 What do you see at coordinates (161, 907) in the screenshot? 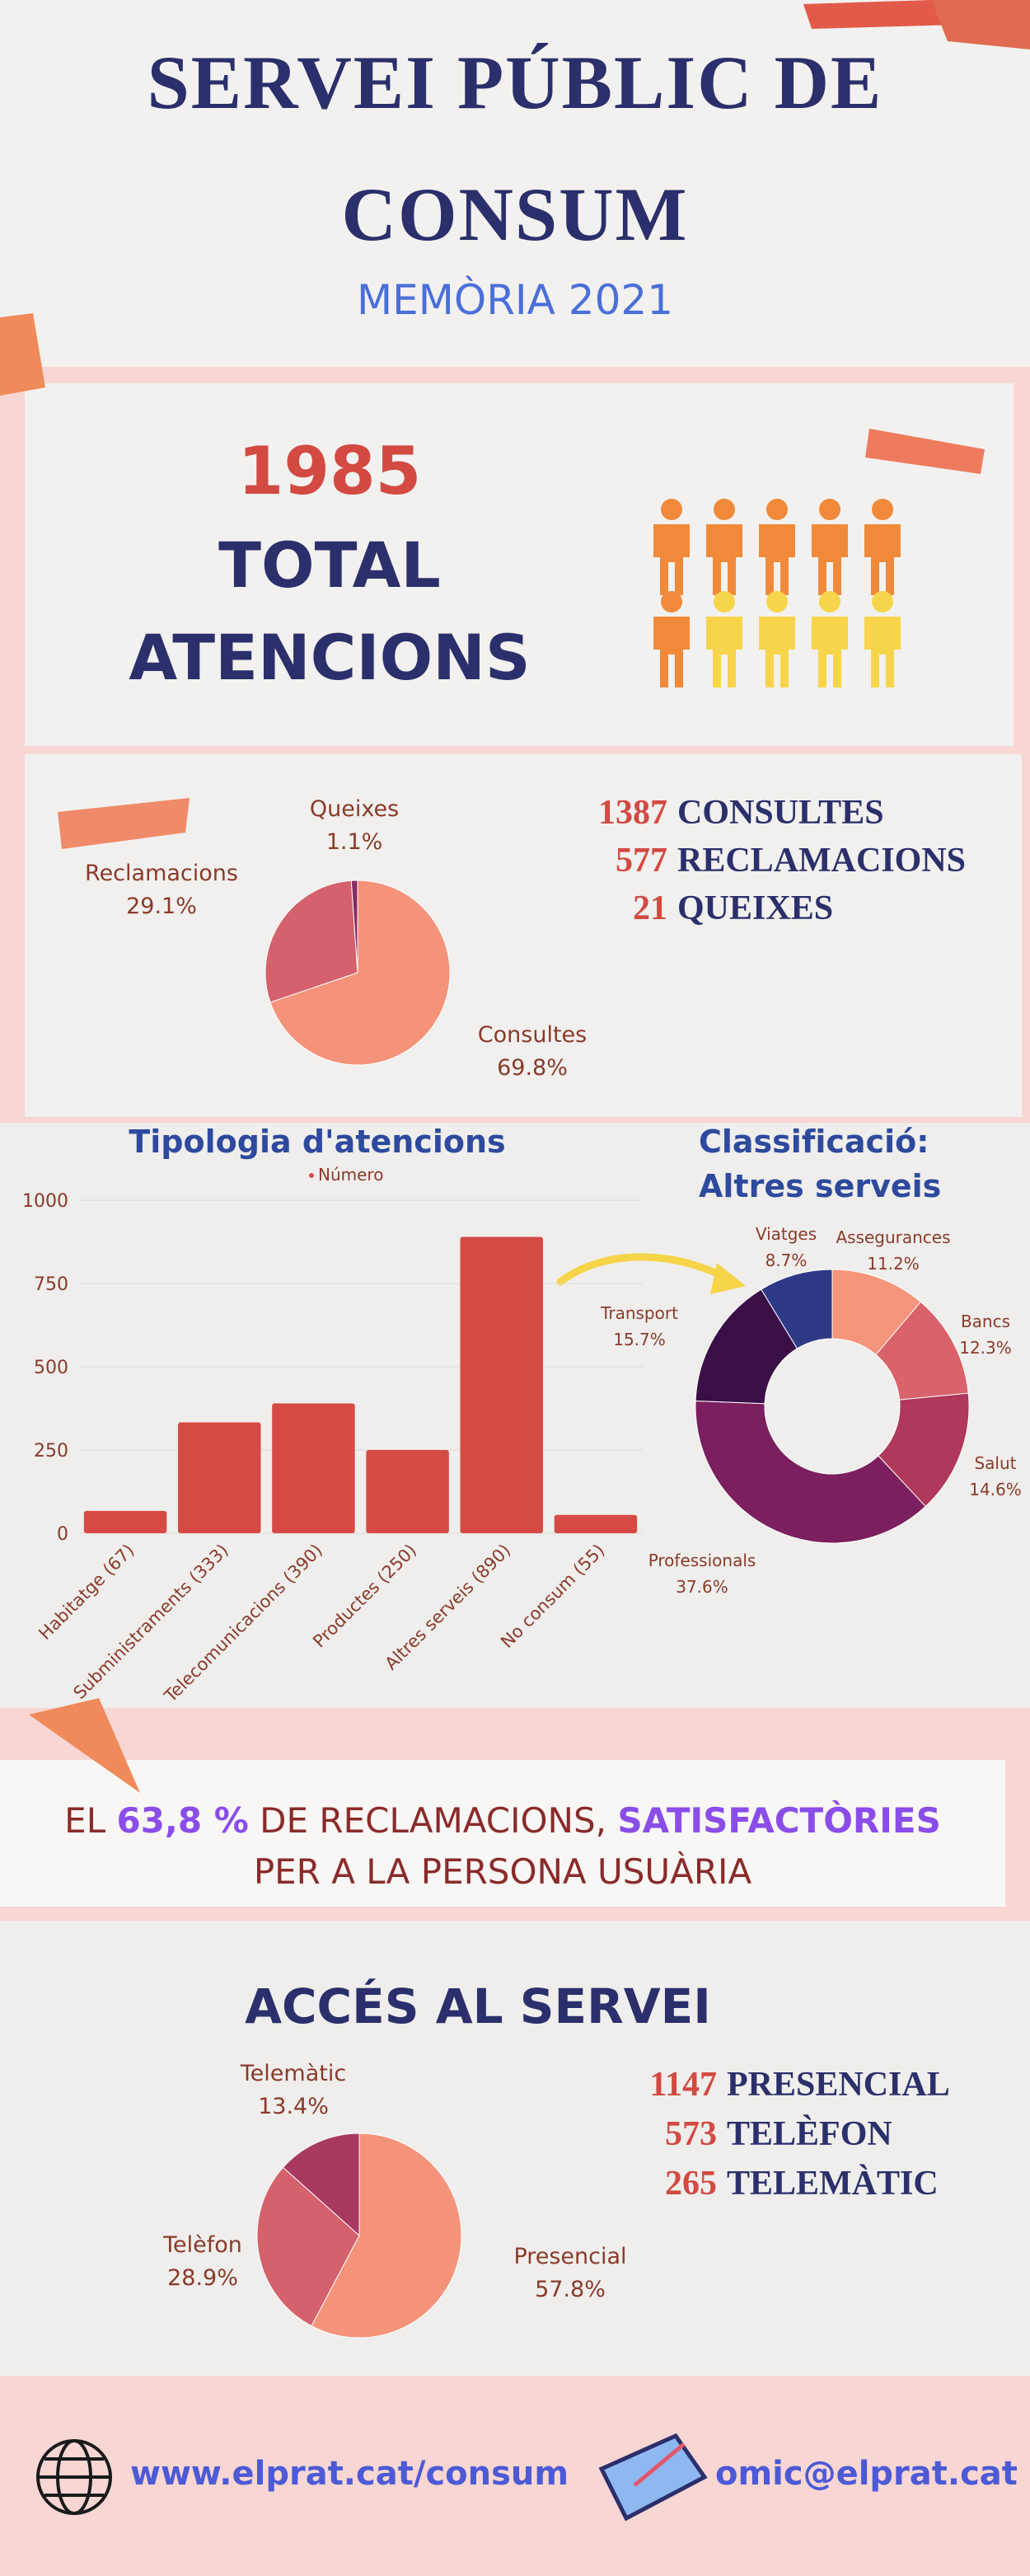
I see `slice-value: 29.1%` at bounding box center [161, 907].